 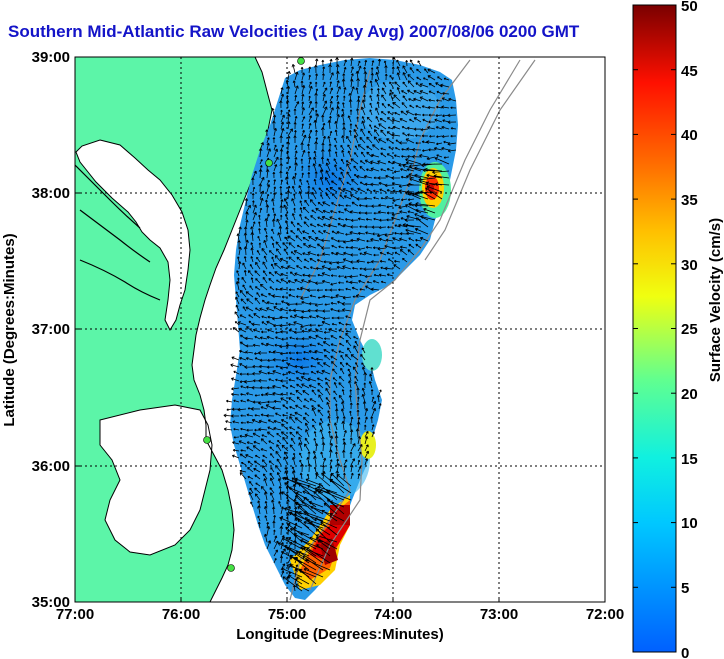 What do you see at coordinates (605, 614) in the screenshot?
I see `lon-tick-label: 72:00` at bounding box center [605, 614].